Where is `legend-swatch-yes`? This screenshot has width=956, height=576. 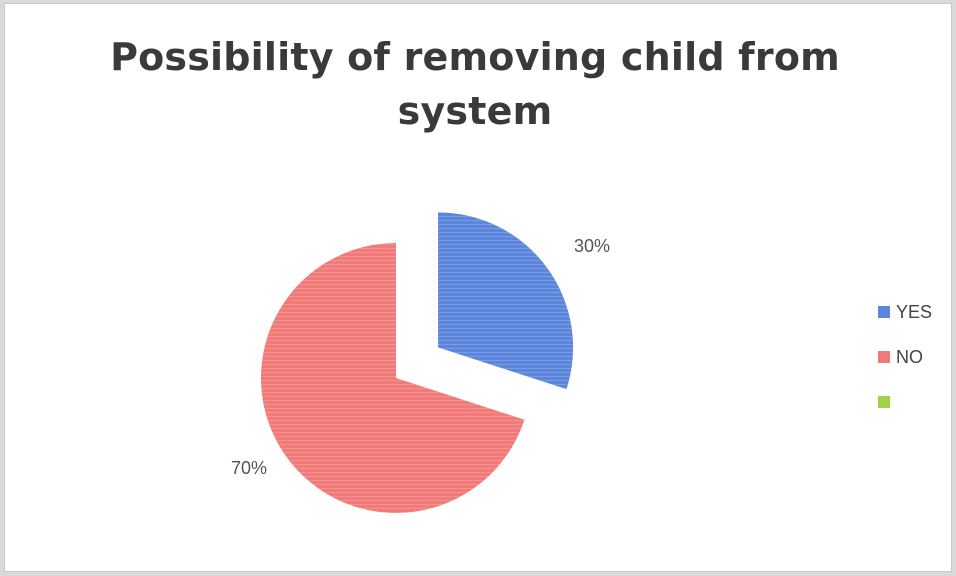
legend-swatch-yes is located at coordinates (884, 312).